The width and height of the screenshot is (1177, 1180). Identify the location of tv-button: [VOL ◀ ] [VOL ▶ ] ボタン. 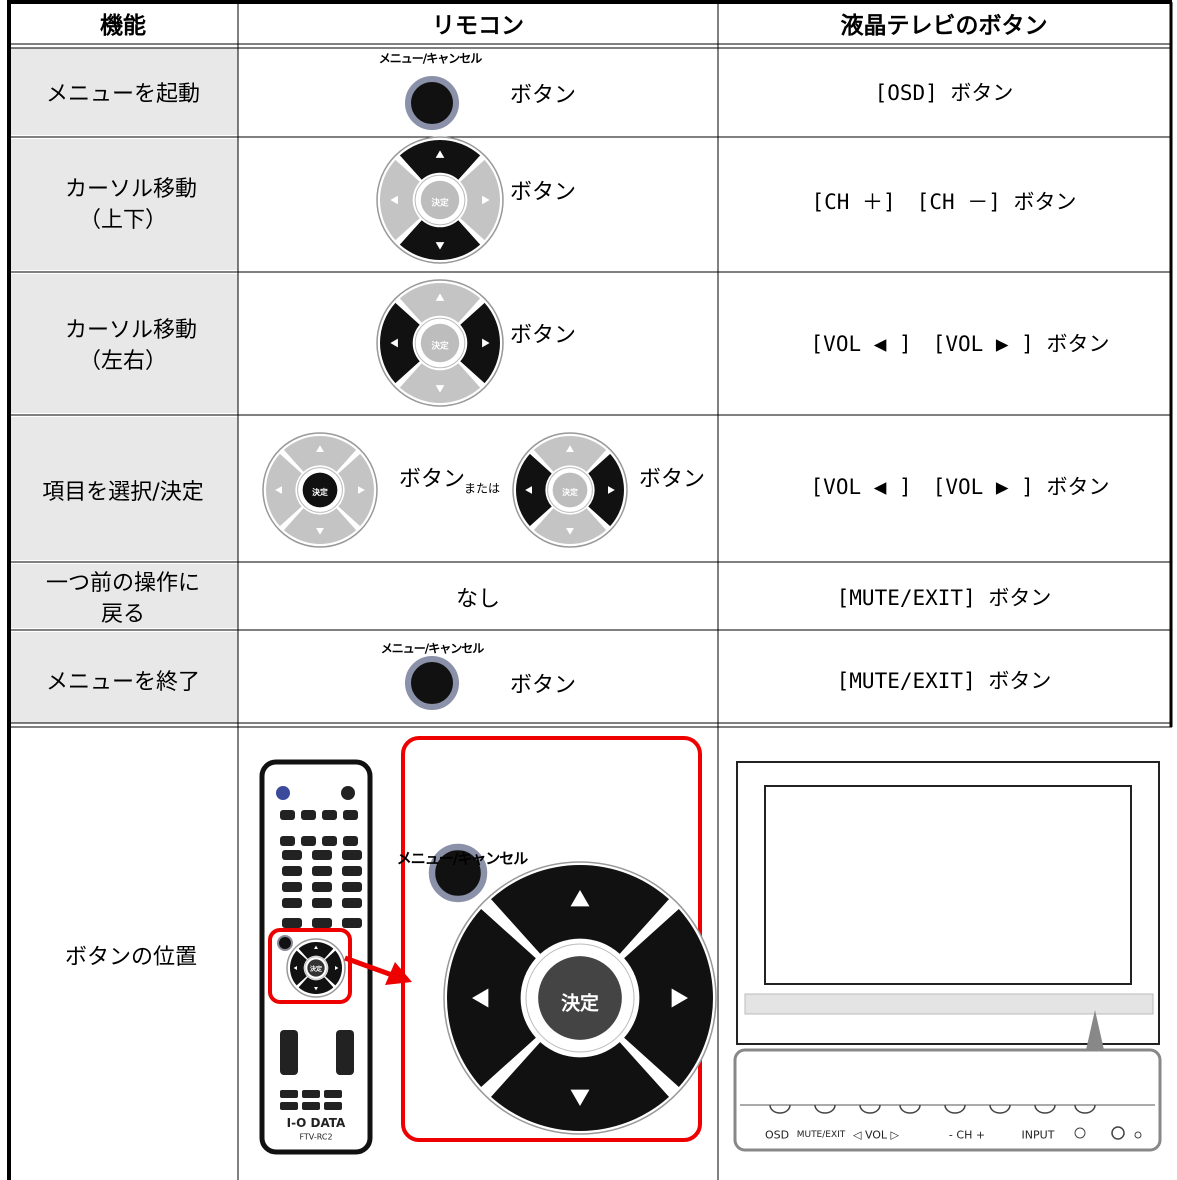
(960, 487).